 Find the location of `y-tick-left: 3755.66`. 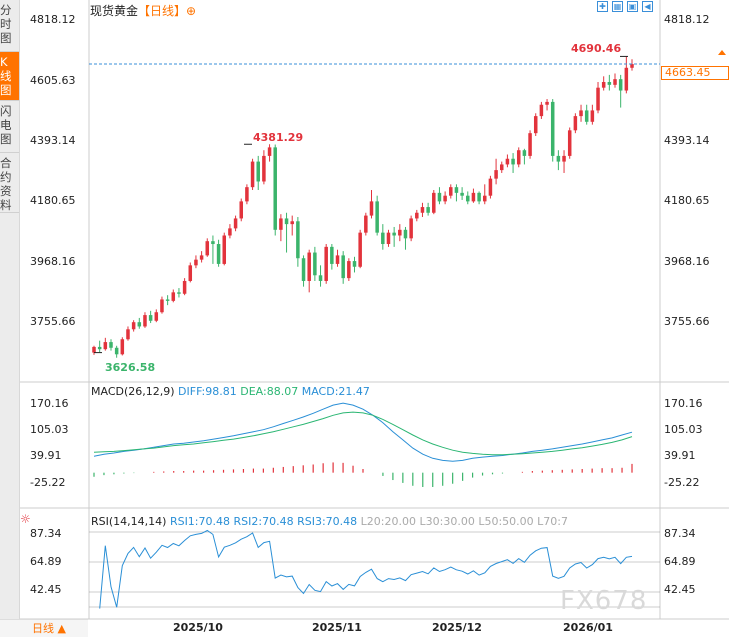

y-tick-left: 3755.66 is located at coordinates (53, 321).